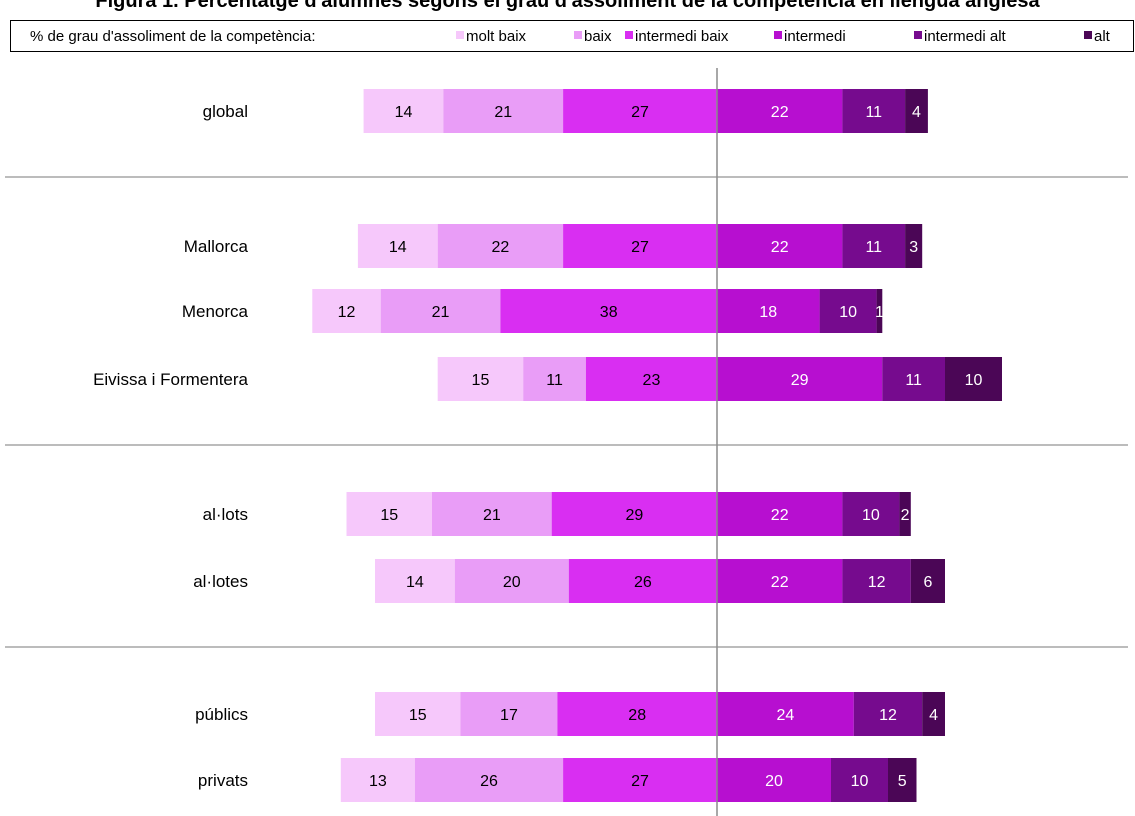  What do you see at coordinates (492, 515) in the screenshot?
I see `data-label-al-lots-baix: 21` at bounding box center [492, 515].